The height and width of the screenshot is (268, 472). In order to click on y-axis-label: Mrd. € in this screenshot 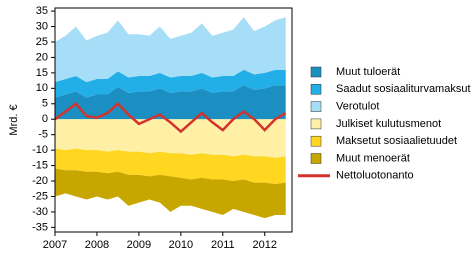, I will do `click(14, 119)`.